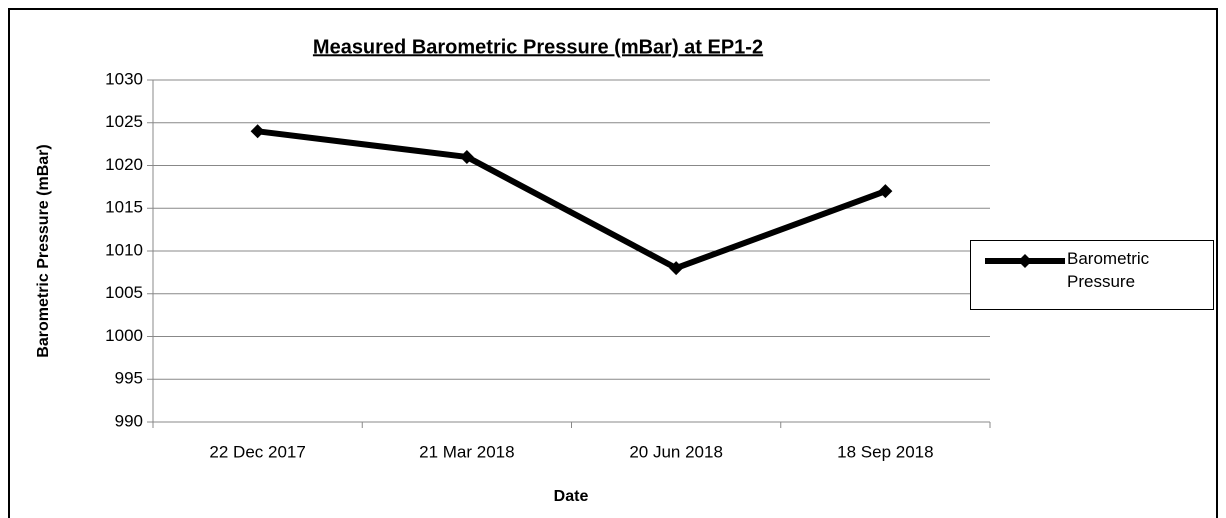  What do you see at coordinates (124, 335) in the screenshot?
I see `y-tick-label: 1000` at bounding box center [124, 335].